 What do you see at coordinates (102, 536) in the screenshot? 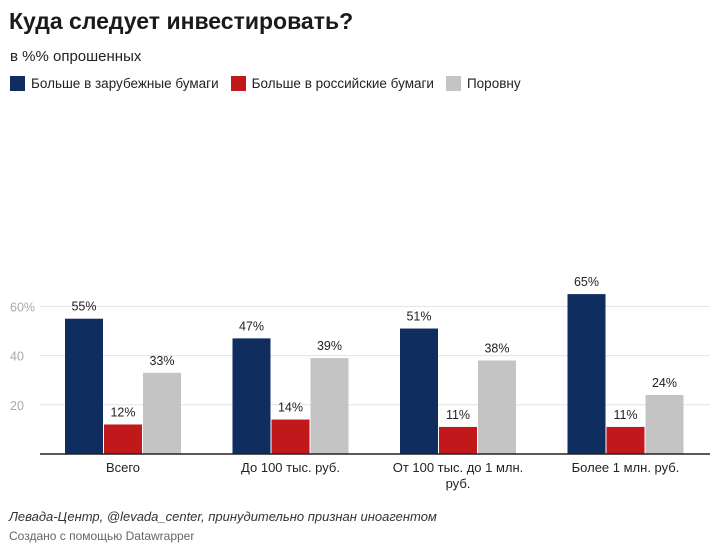
I see `credit-note: Создано с помощью Datawrapper` at bounding box center [102, 536].